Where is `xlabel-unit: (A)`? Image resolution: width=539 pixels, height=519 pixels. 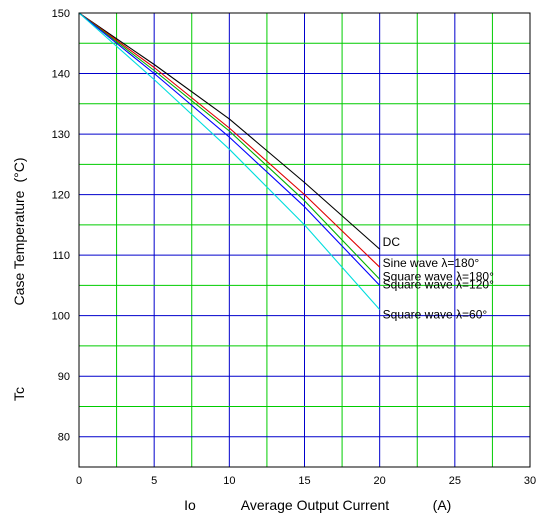
xlabel-unit: (A) is located at coordinates (442, 505).